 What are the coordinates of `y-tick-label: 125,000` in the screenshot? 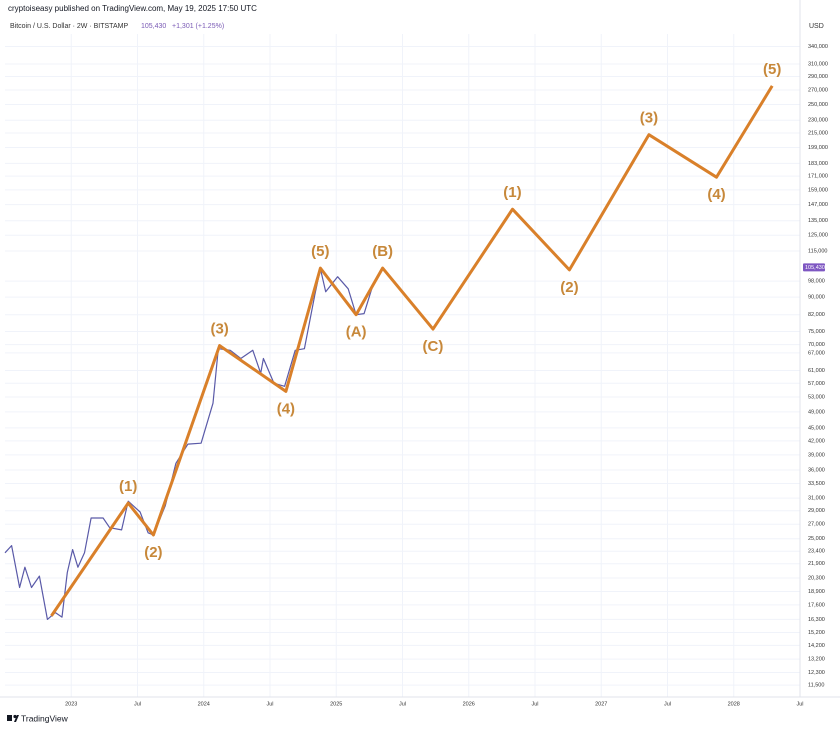 It's located at (818, 236).